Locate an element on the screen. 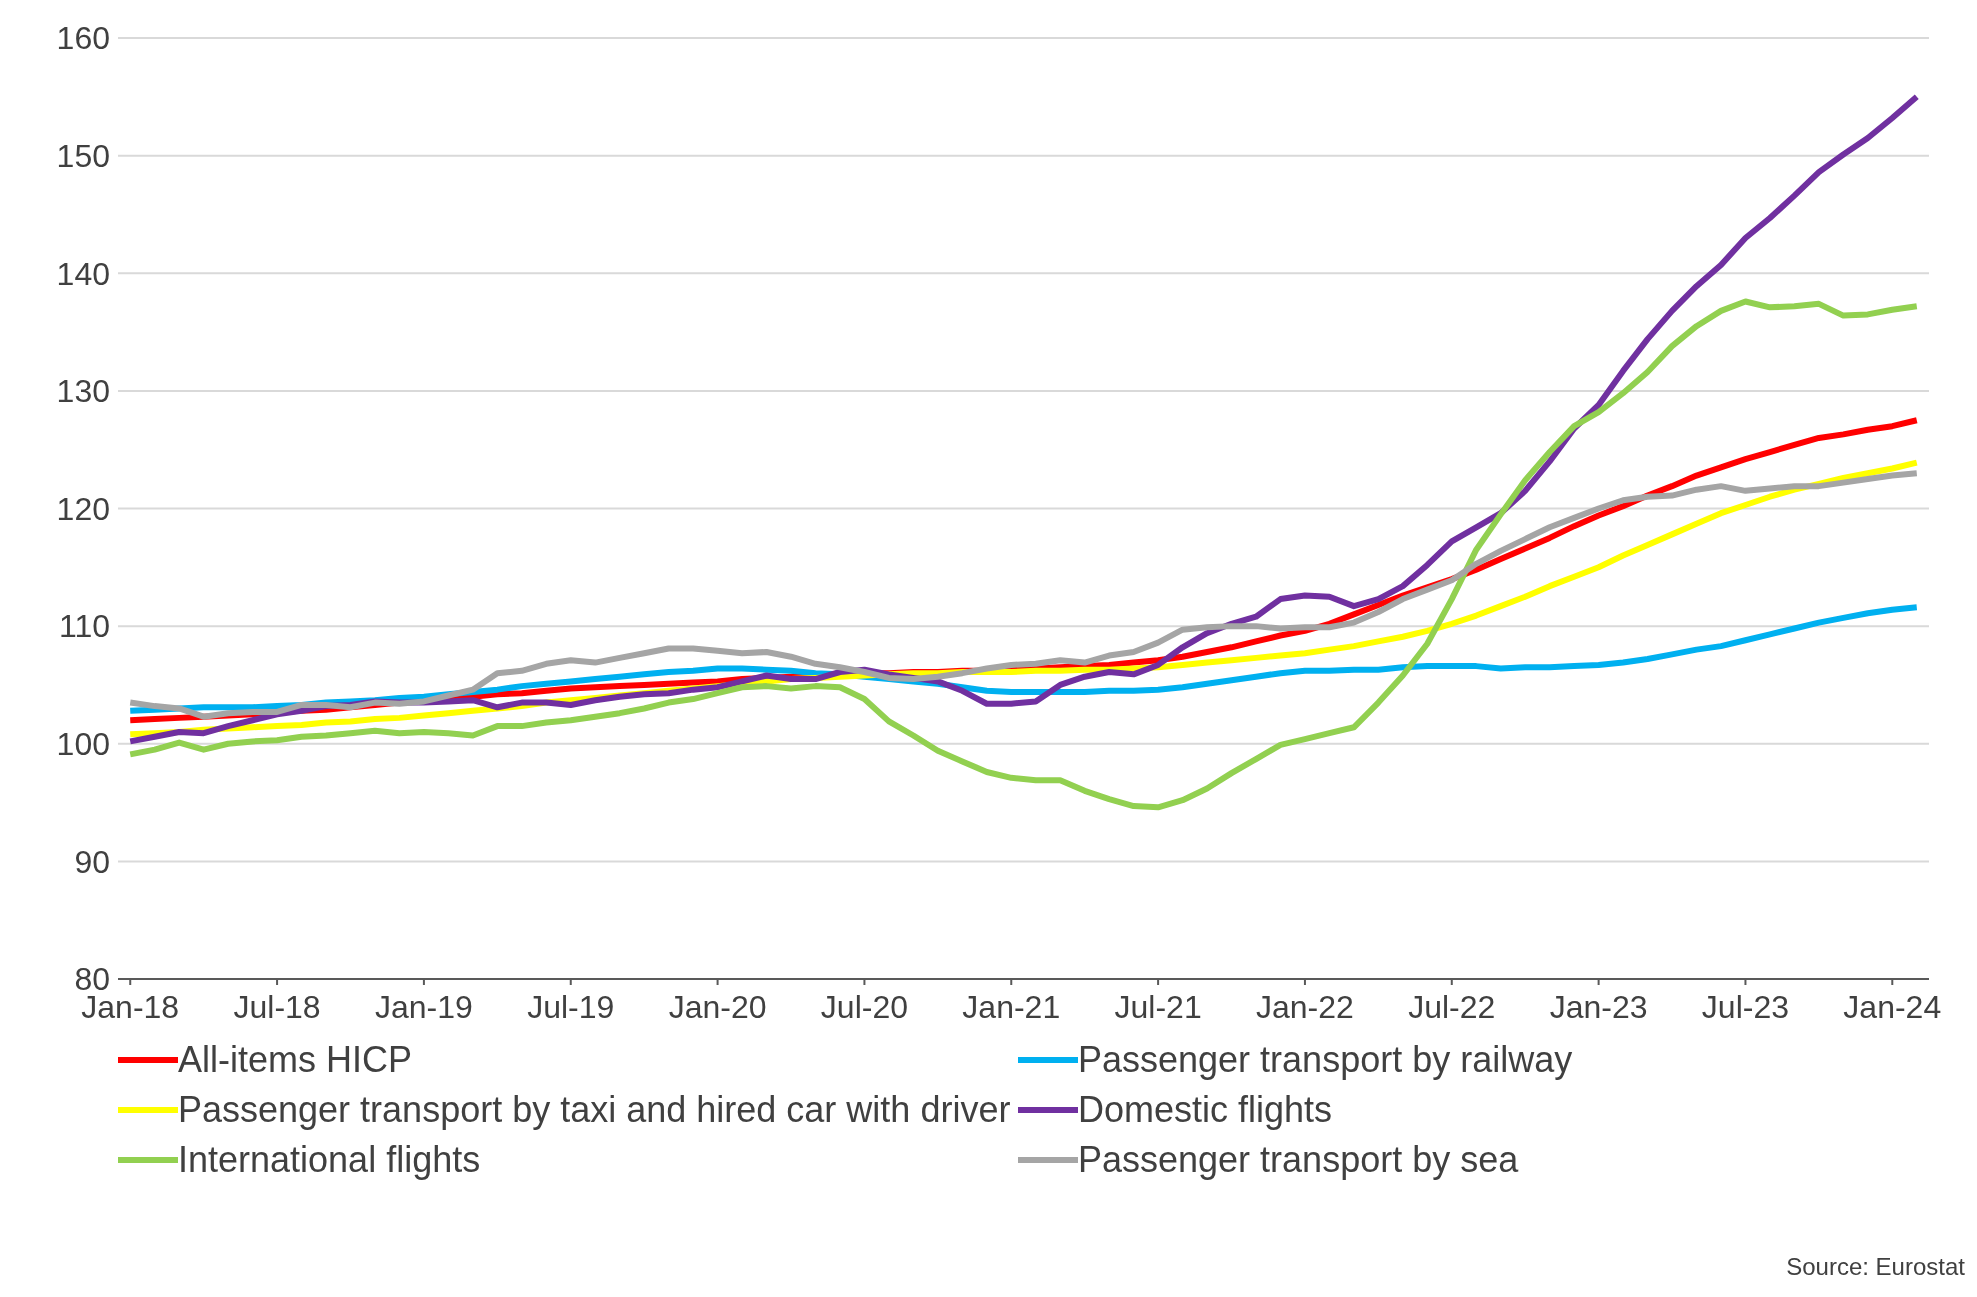 The image size is (1977, 1297). x-tick-label: Jul-18 is located at coordinates (277, 1006).